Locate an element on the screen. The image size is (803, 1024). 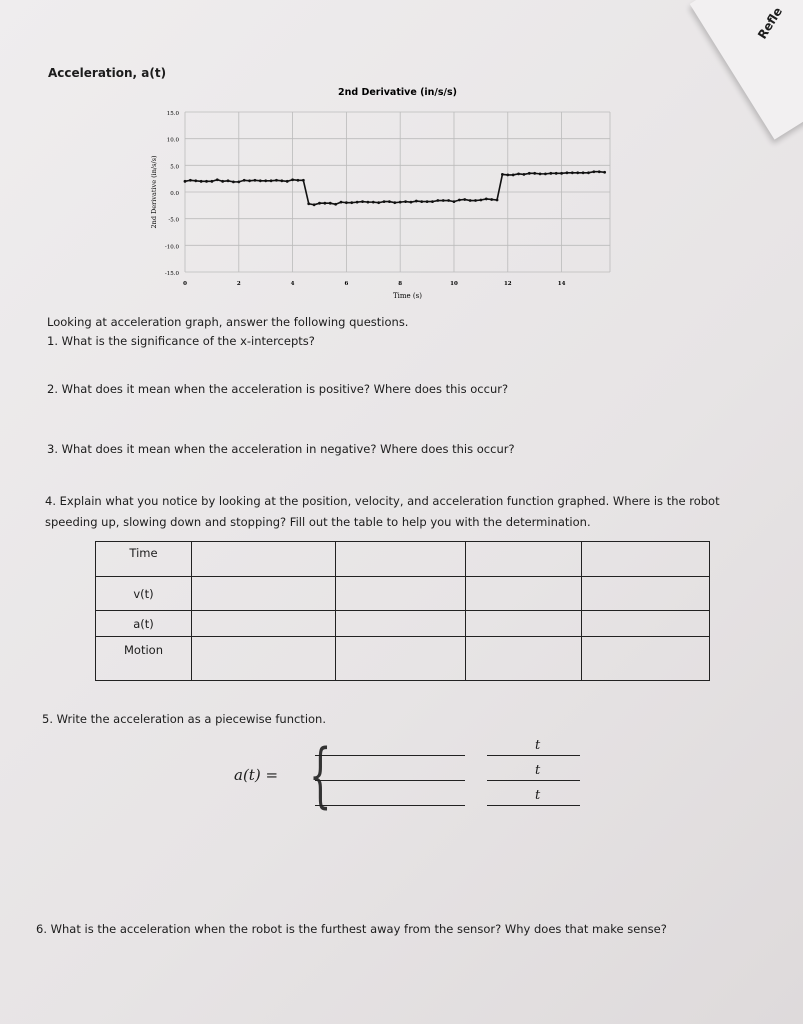
series-line is located at coordinates (394, 188).